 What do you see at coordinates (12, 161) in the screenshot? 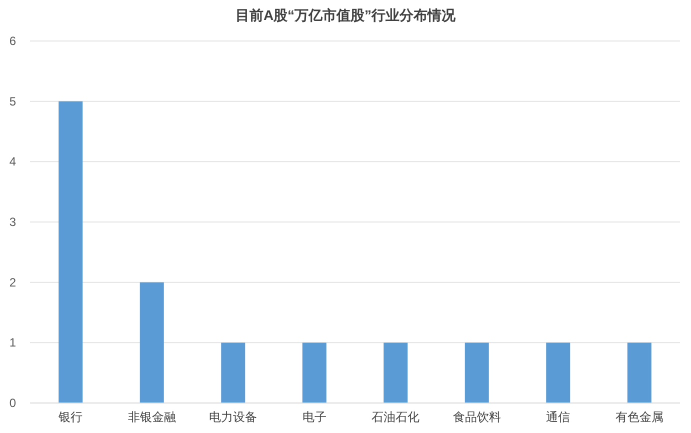
I see `y-tick-label: 4` at bounding box center [12, 161].